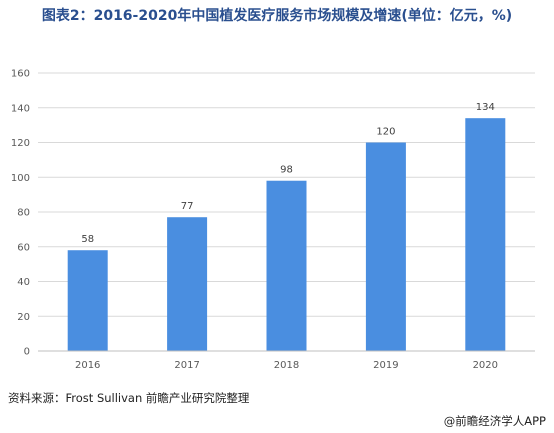 Image resolution: width=554 pixels, height=433 pixels. What do you see at coordinates (485, 107) in the screenshot?
I see `data-label-2020: 134` at bounding box center [485, 107].